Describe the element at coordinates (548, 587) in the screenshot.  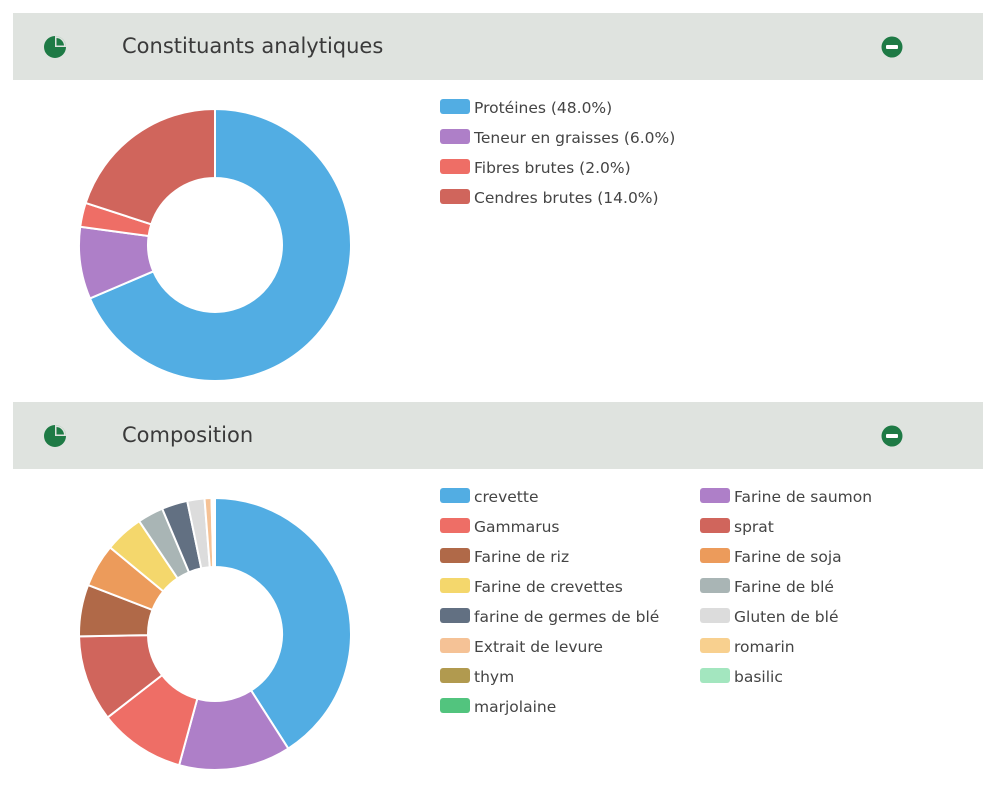
I see `legend-label: Farine de crevettes` at that location.